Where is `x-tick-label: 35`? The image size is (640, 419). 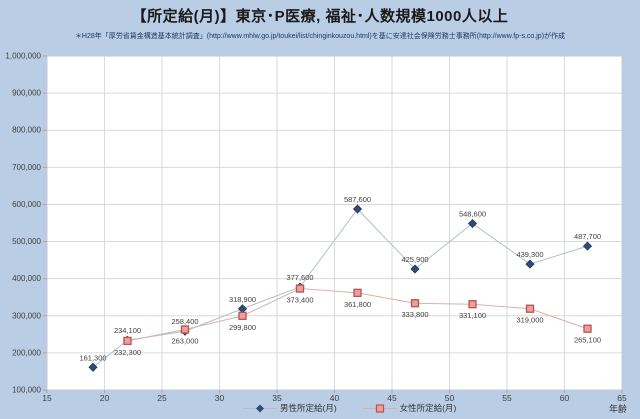
x-tick-label: 35 is located at coordinates (277, 398).